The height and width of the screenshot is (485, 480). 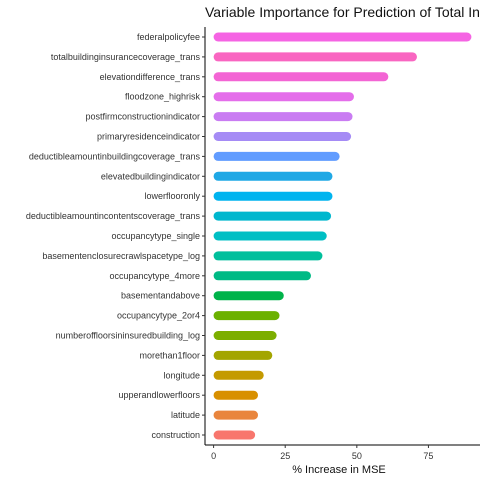 I want to click on y-tick-label: construction, so click(x=175, y=435).